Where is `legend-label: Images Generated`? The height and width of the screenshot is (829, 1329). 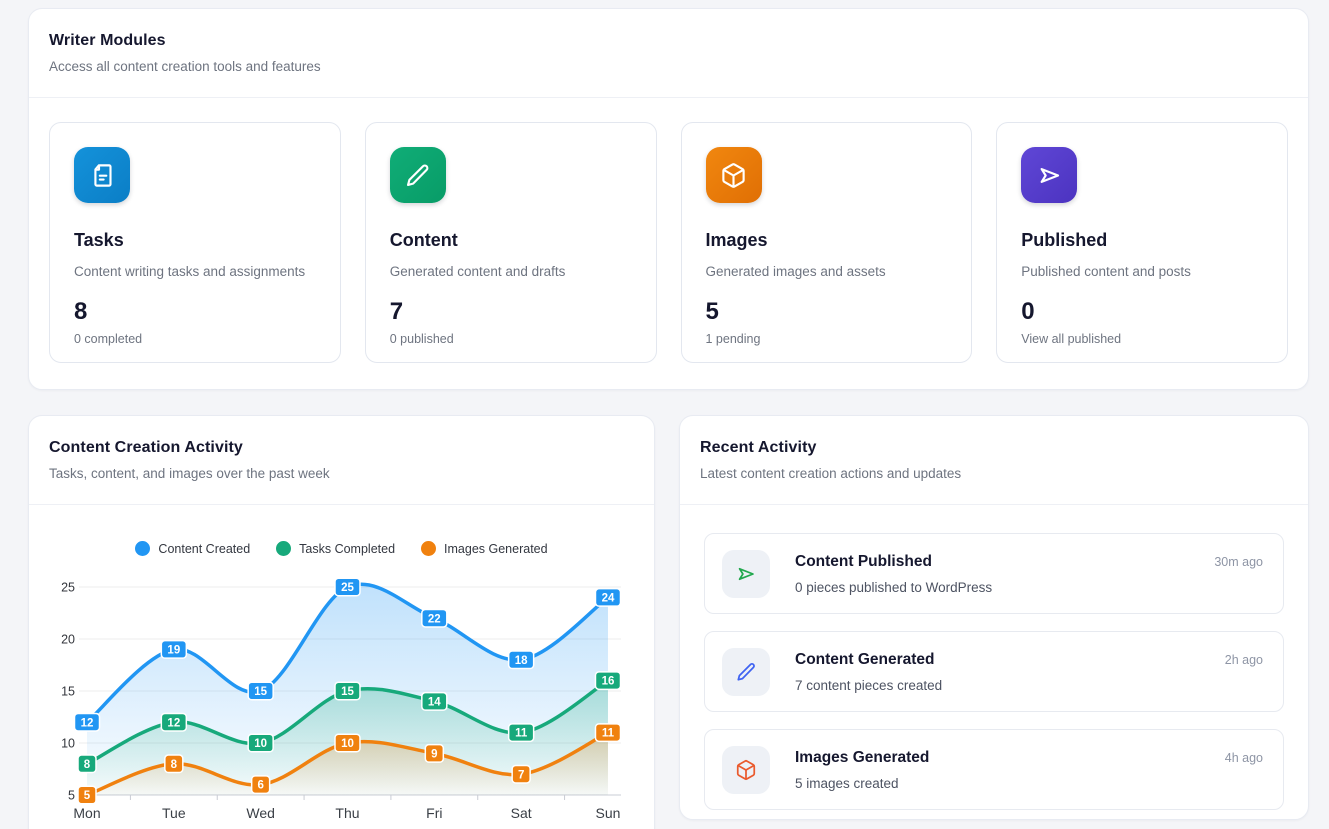 legend-label: Images Generated is located at coordinates (496, 548).